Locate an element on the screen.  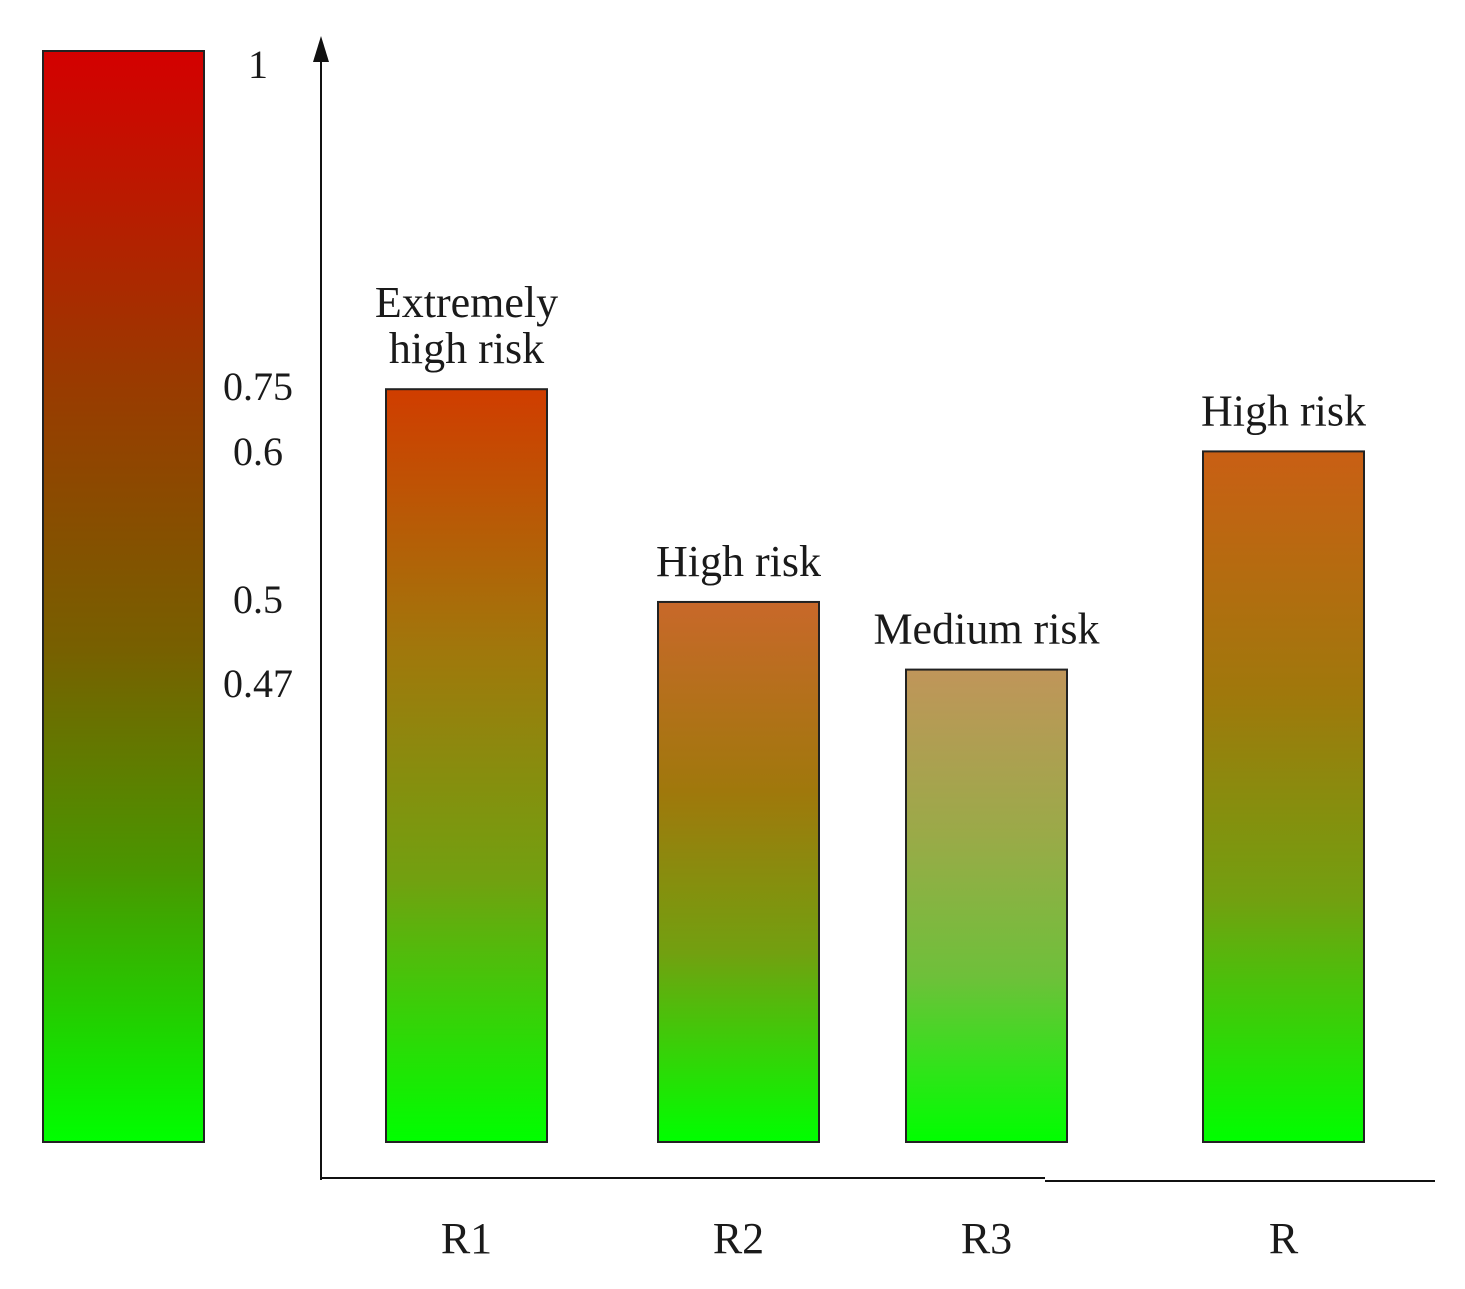
category-label: R3 is located at coordinates (986, 1238).